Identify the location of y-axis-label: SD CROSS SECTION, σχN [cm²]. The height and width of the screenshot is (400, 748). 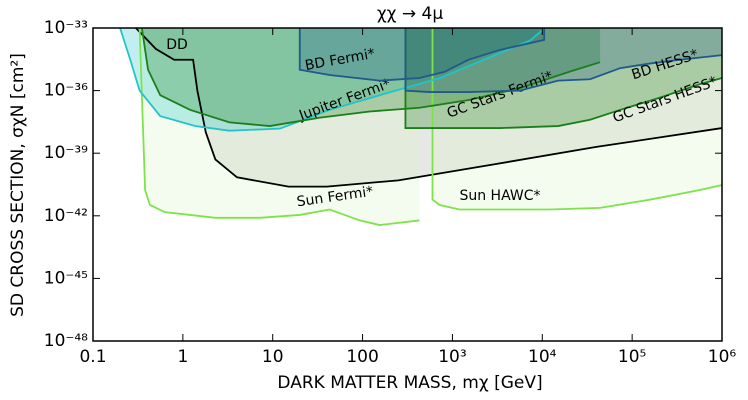
(18, 185).